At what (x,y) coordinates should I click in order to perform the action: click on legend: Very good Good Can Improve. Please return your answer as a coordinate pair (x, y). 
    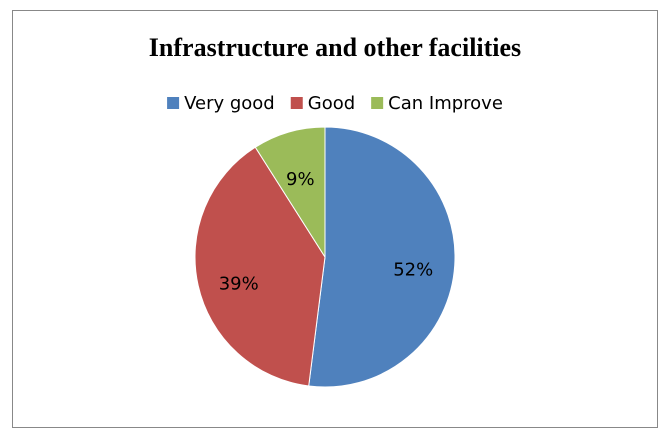
    Looking at the image, I should click on (335, 103).